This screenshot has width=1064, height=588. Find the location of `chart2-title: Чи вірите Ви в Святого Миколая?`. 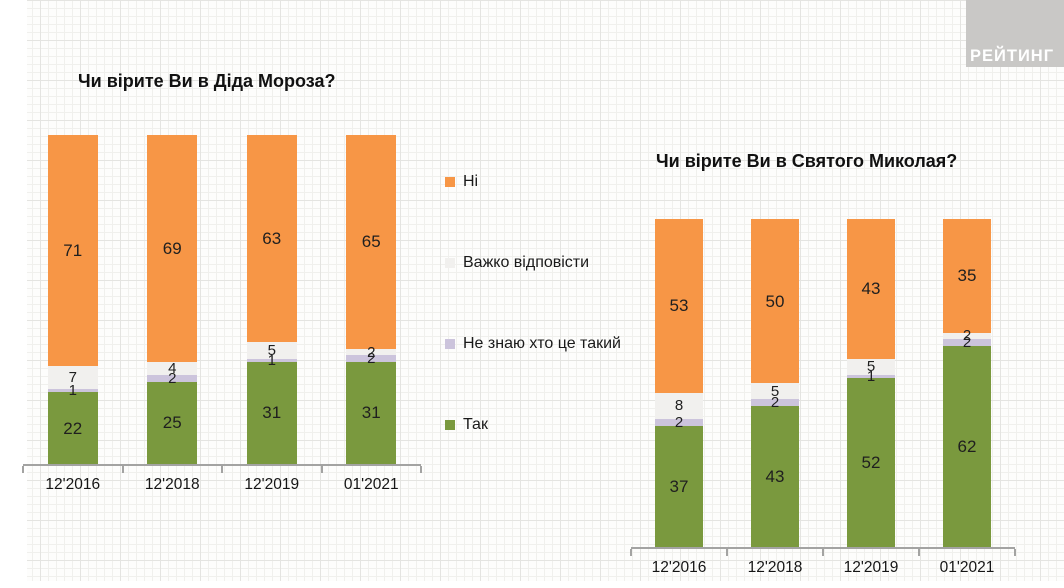

chart2-title: Чи вірите Ви в Святого Миколая? is located at coordinates (807, 161).